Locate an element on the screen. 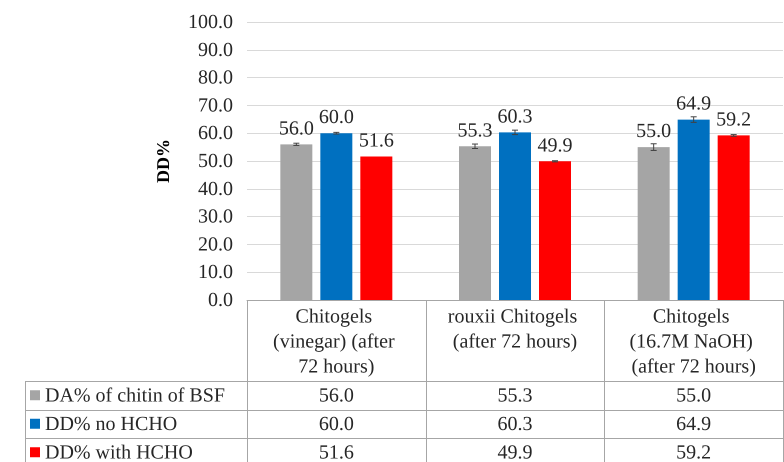 The height and width of the screenshot is (462, 784). data-label: 55.3 is located at coordinates (515, 395).